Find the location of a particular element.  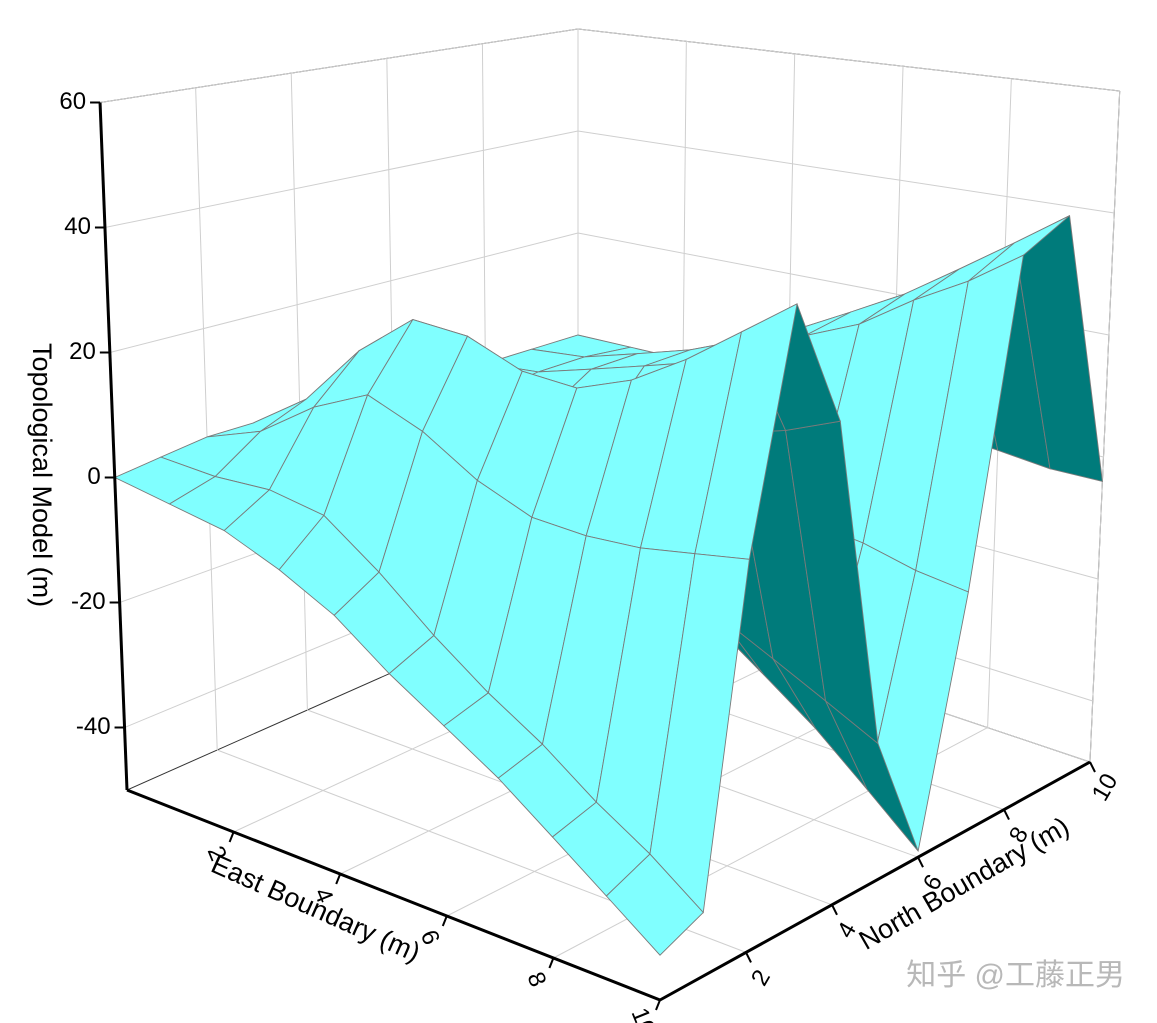

y-axis is located at coordinates (875, 881).